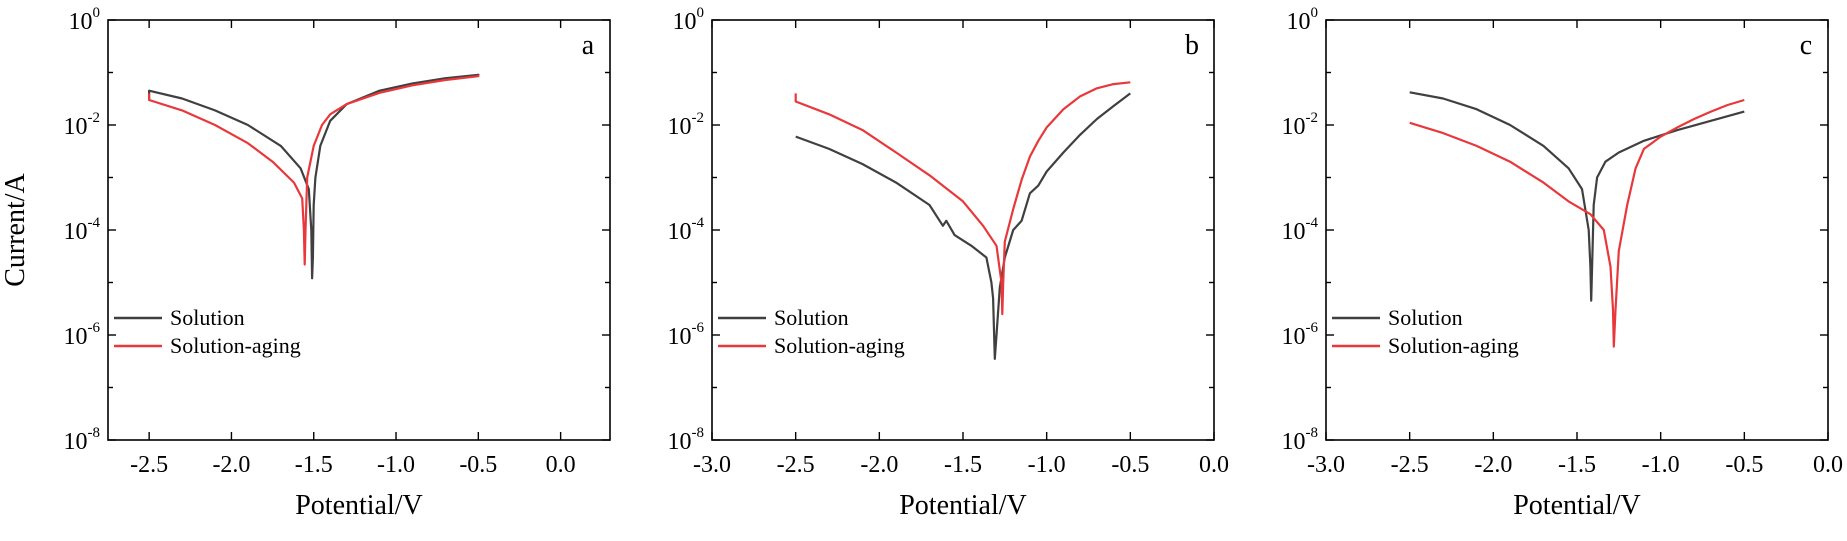 The image size is (1847, 541). Describe the element at coordinates (15, 229) in the screenshot. I see `y-axis-label: Current/A` at that location.